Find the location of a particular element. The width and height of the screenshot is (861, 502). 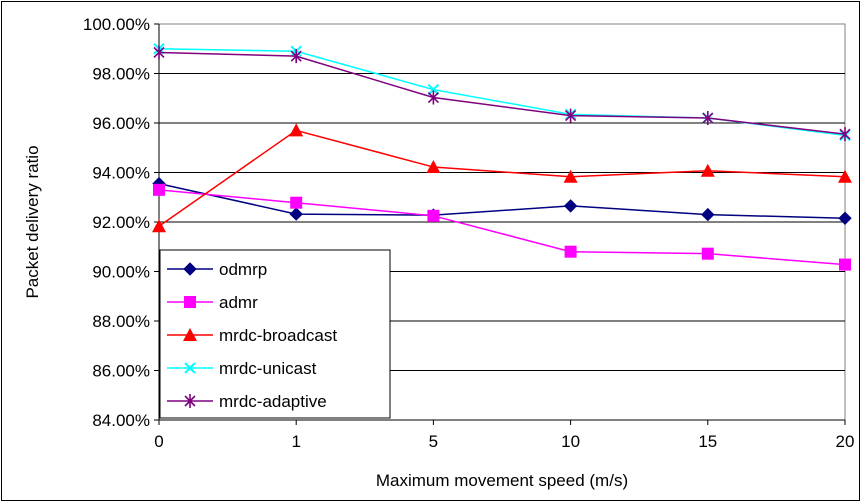

legend-label-mrdc-broadcast: mrdc-broadcast is located at coordinates (278, 335).